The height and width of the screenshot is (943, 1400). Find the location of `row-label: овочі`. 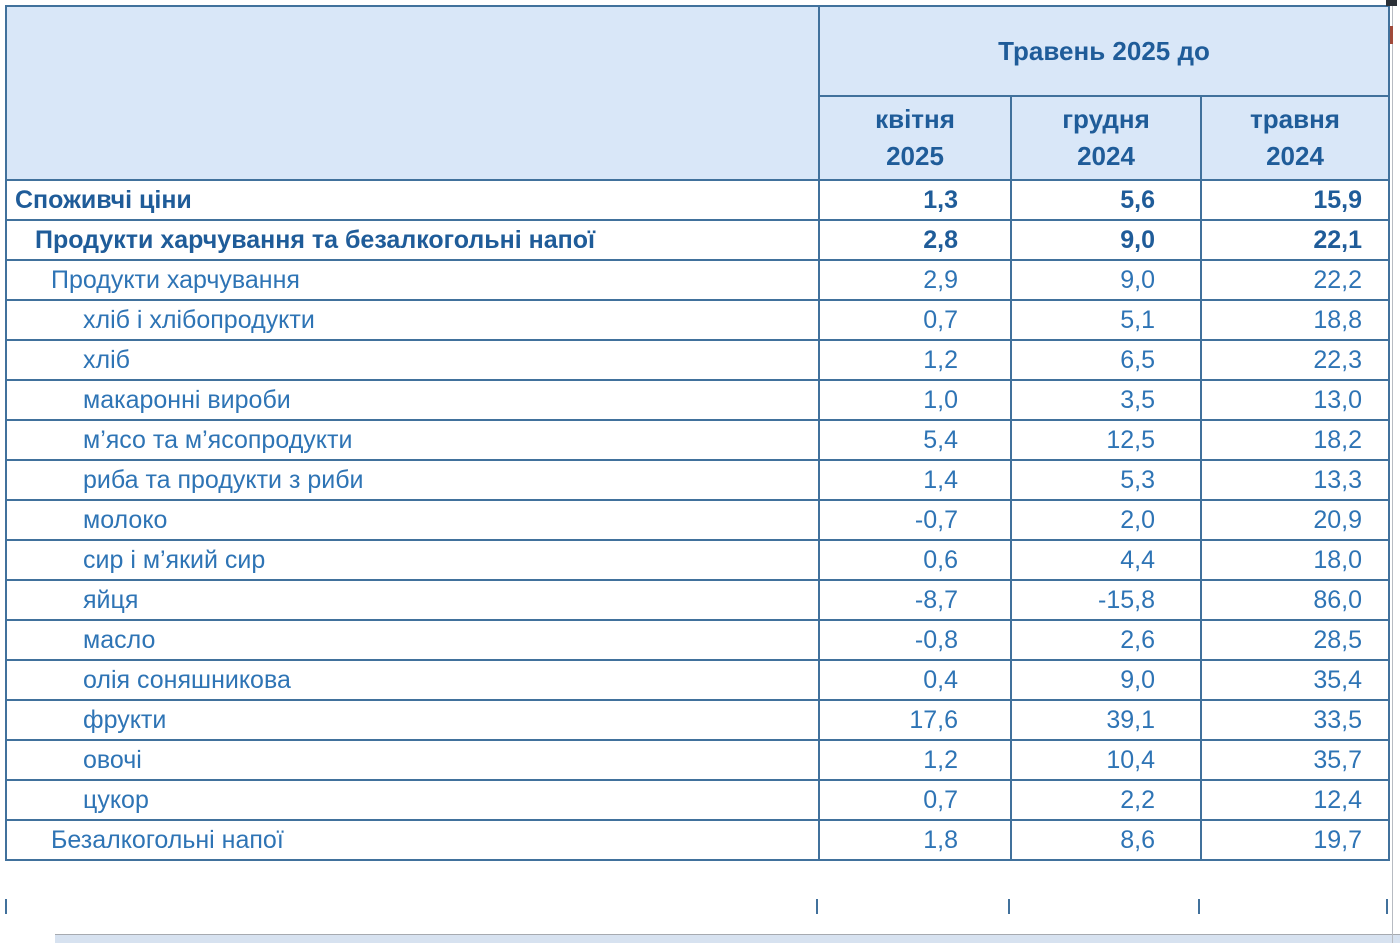

row-label: овочі is located at coordinates (412, 760).